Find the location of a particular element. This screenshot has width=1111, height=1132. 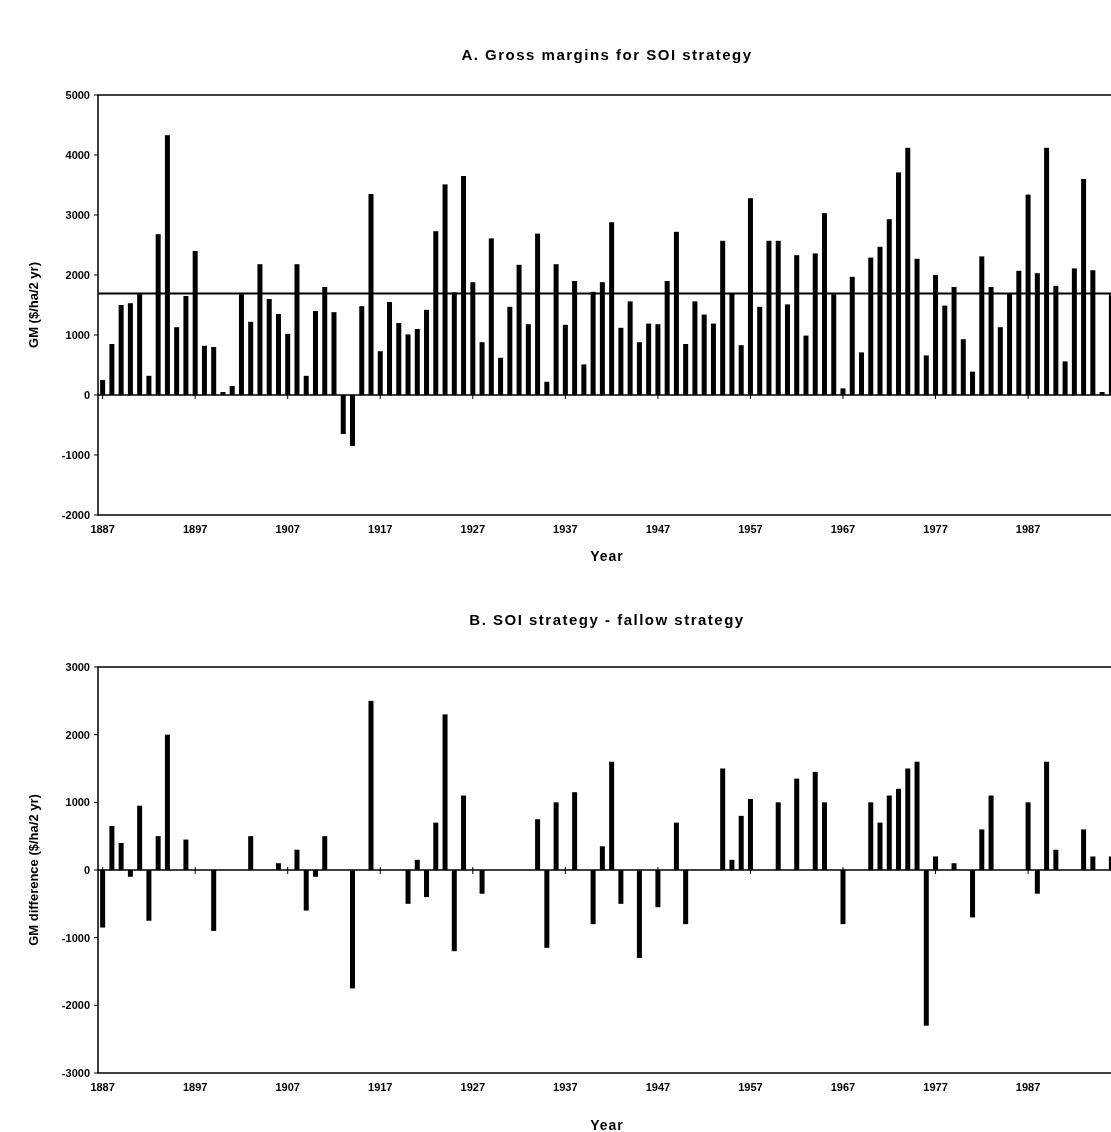

y-tick-label: -3000 is located at coordinates (75, 1072).